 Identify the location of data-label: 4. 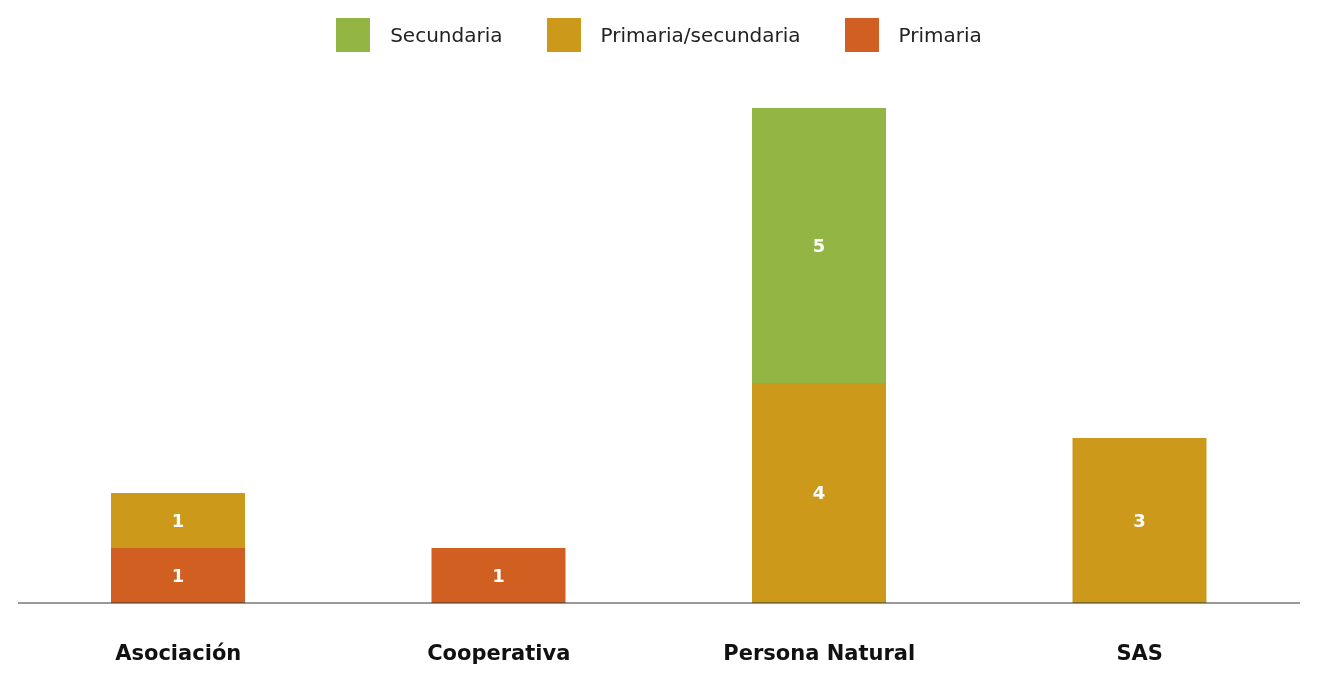
(819, 493).